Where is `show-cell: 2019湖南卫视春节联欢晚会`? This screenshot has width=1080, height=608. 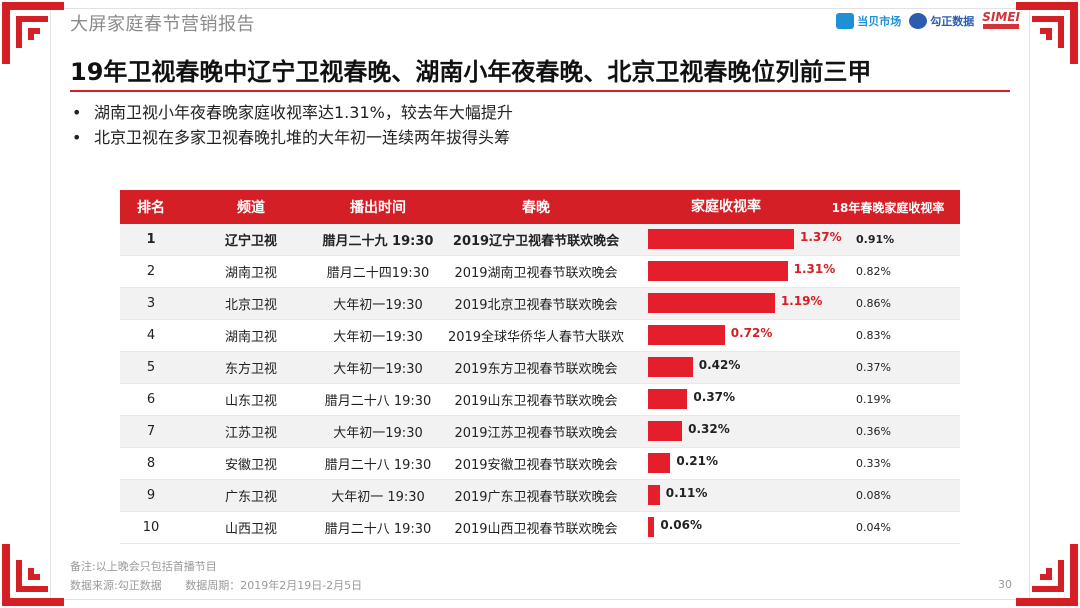 show-cell: 2019湖南卫视春节联欢晚会 is located at coordinates (536, 273).